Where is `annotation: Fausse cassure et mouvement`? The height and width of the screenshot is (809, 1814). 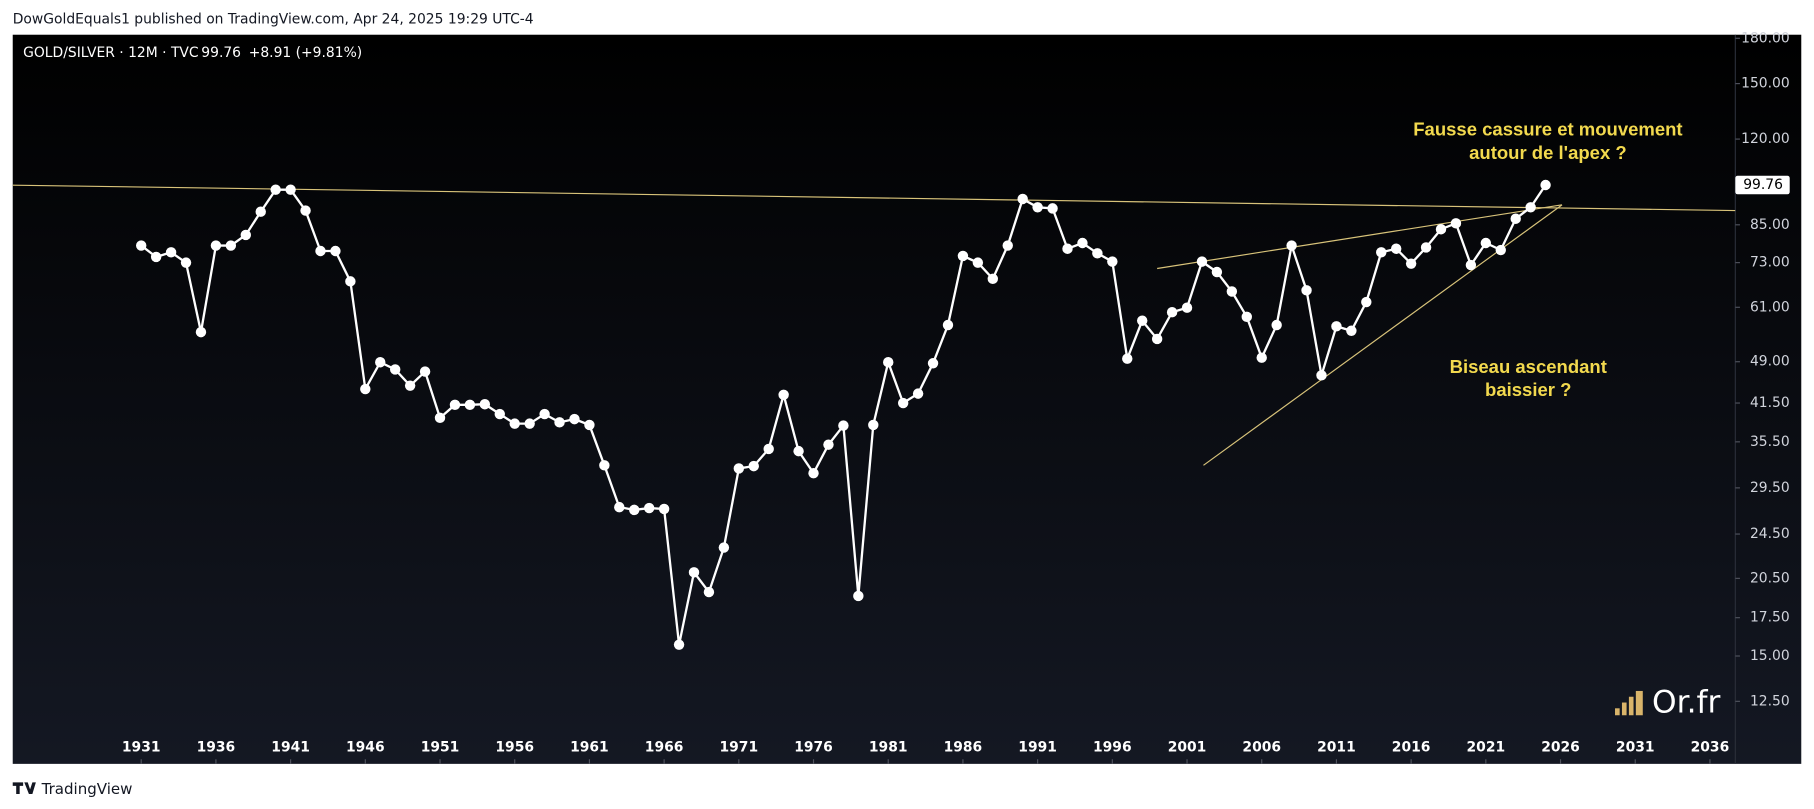
annotation: Fausse cassure et mouvement is located at coordinates (1547, 129).